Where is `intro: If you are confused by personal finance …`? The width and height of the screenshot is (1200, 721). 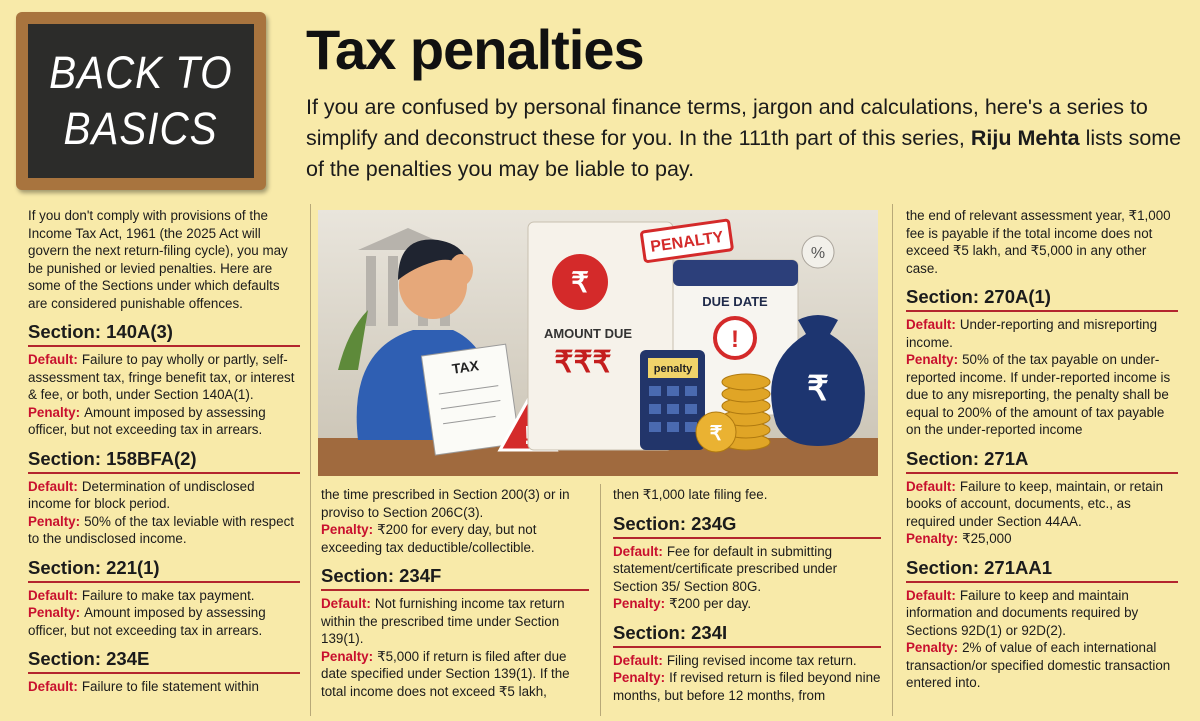
intro: If you are confused by personal finance … is located at coordinates (746, 138).